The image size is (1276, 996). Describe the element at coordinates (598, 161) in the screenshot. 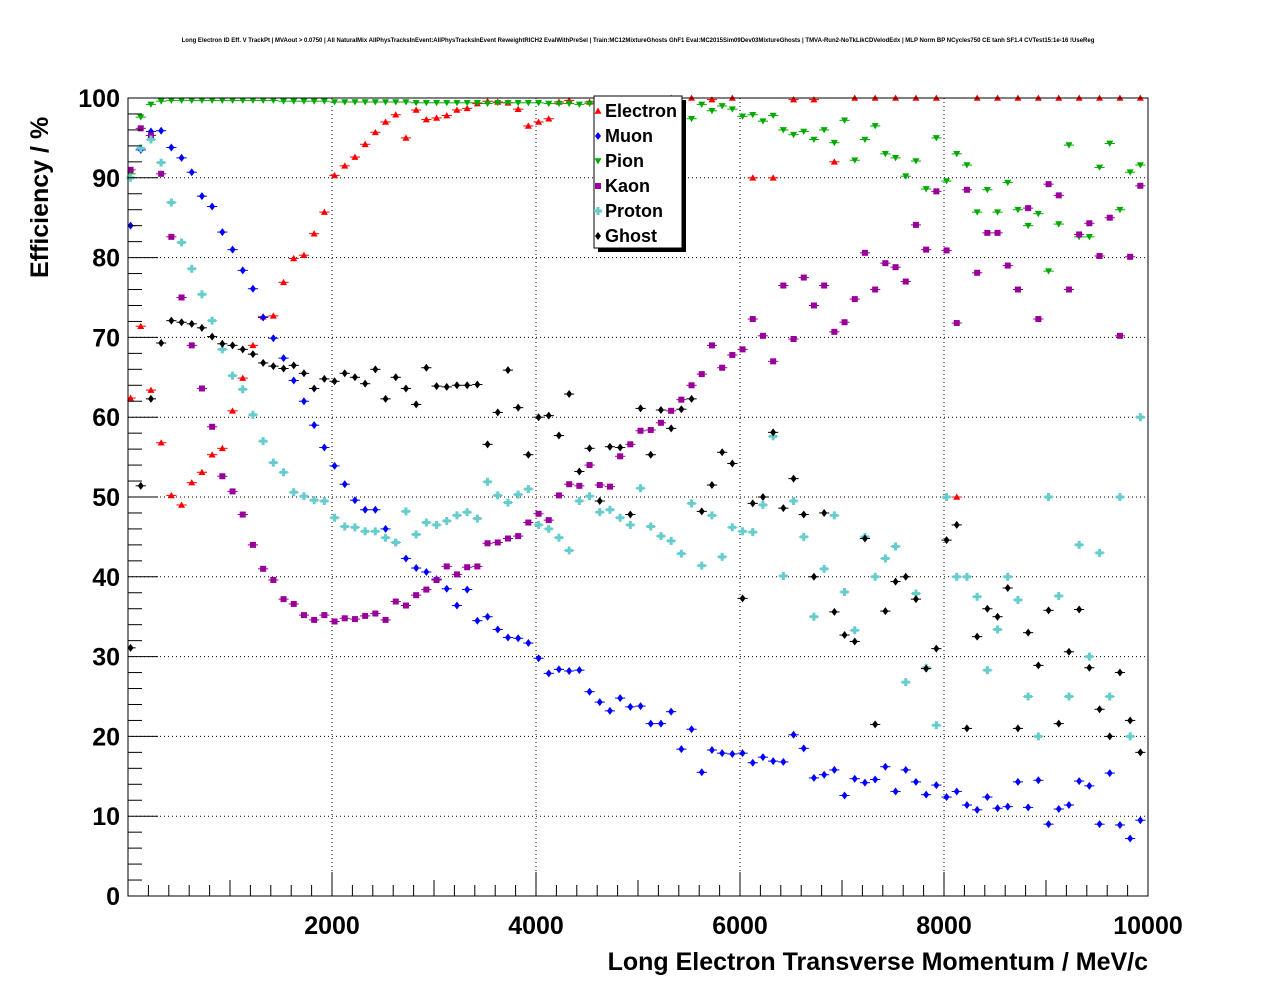

I see `legend-marker` at that location.